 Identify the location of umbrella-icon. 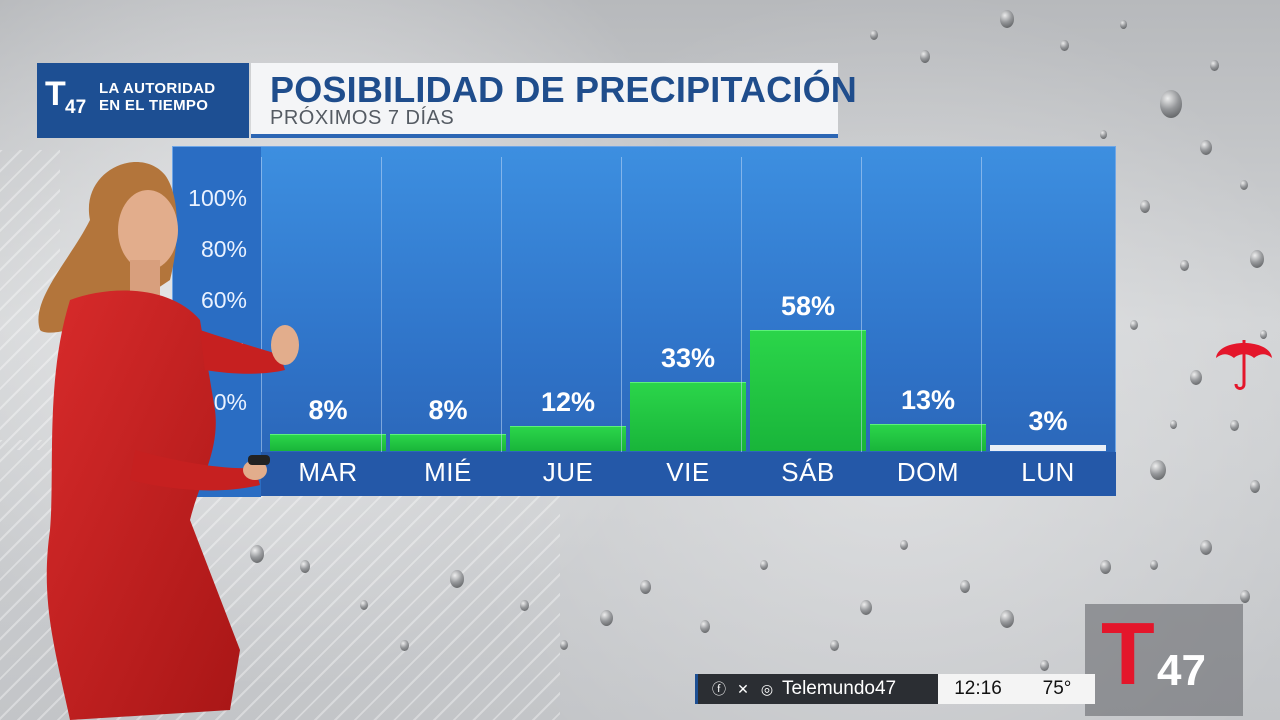
(1244, 365).